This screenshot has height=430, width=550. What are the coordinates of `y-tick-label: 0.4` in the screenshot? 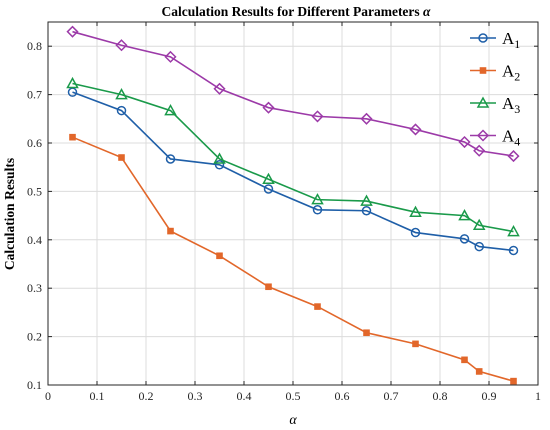 It's located at (34, 240).